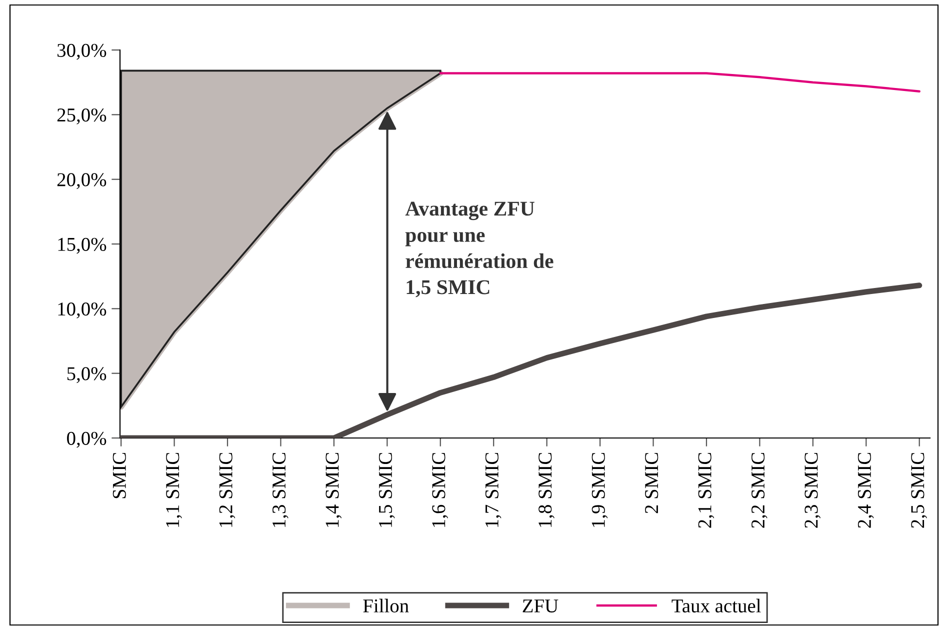  What do you see at coordinates (119, 475) in the screenshot?
I see `x-tick-label: SMIC` at bounding box center [119, 475].